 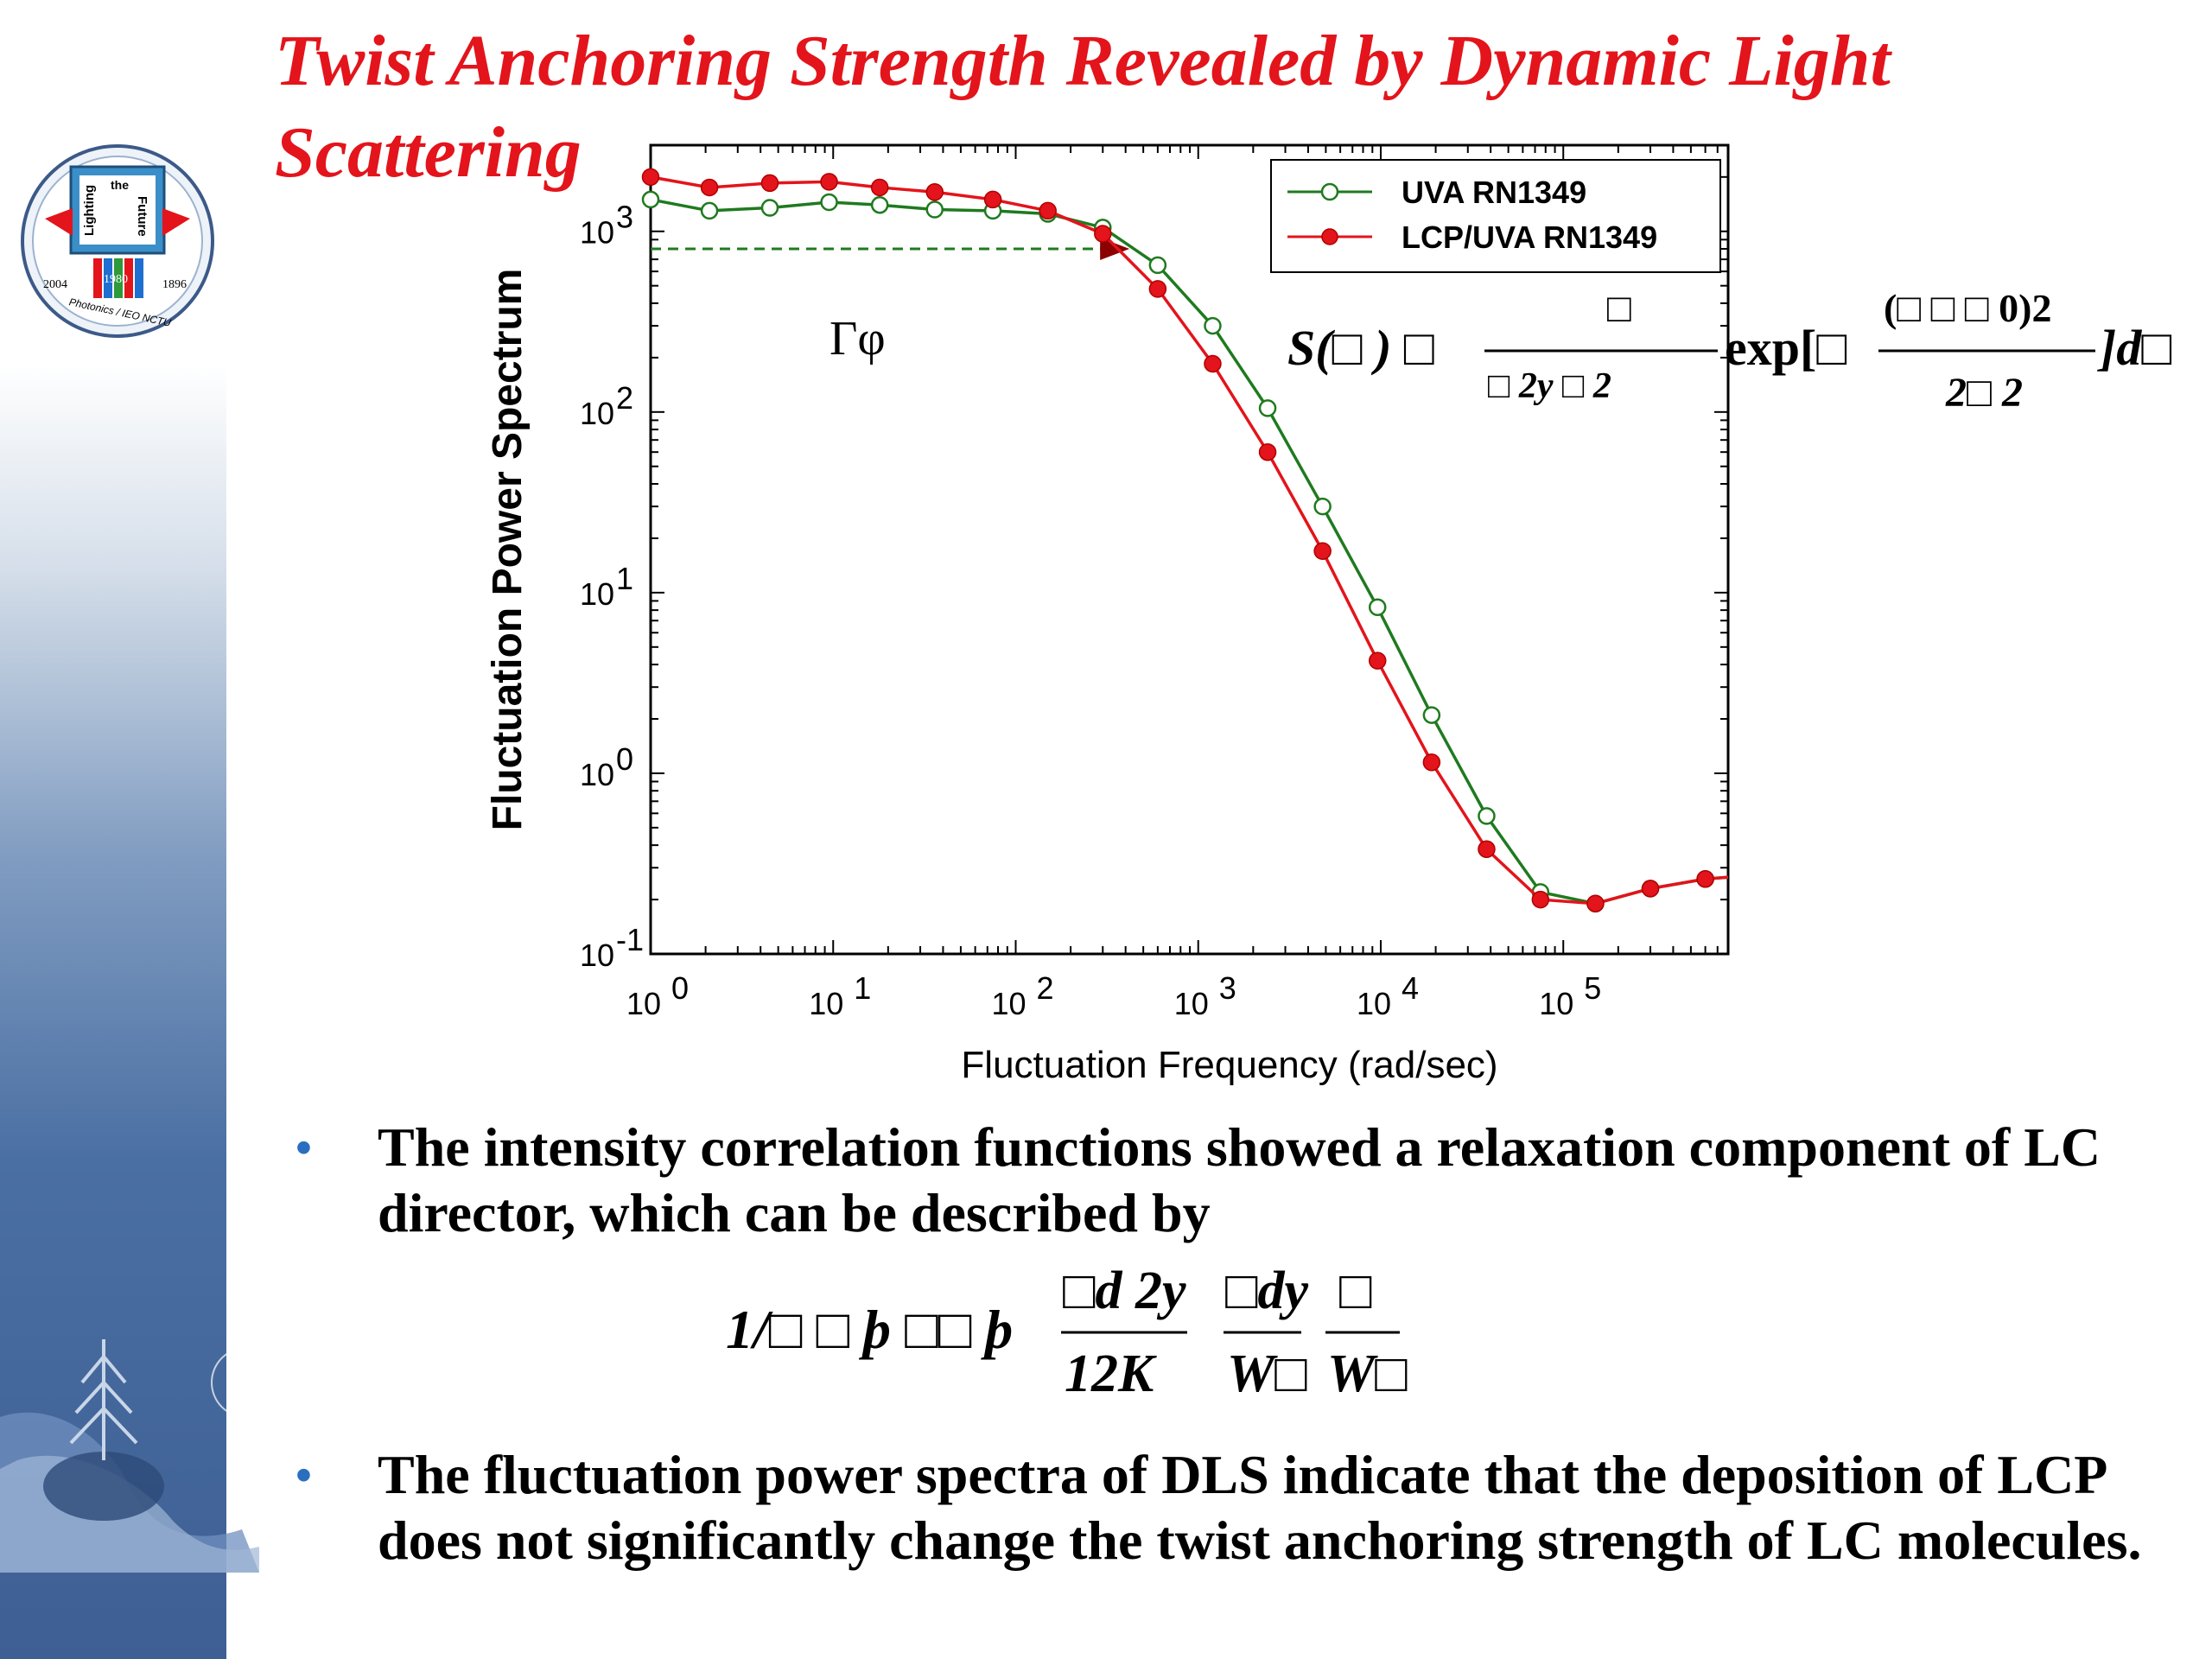 I want to click on x-tick-exponent: 1, so click(x=862, y=988).